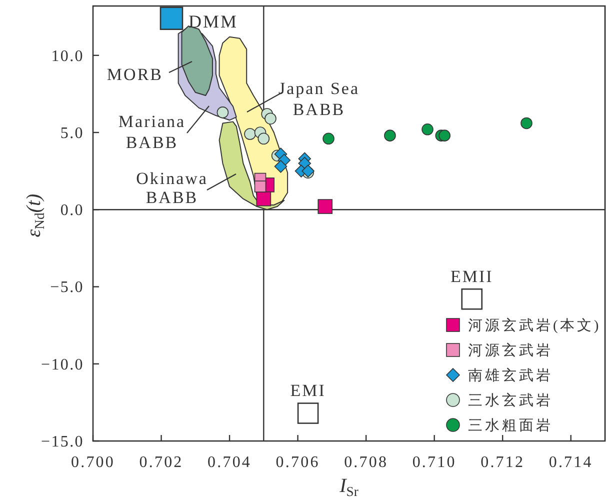 This screenshot has width=606, height=503. I want to click on annotation: Japan Sea BABB, so click(319, 99).